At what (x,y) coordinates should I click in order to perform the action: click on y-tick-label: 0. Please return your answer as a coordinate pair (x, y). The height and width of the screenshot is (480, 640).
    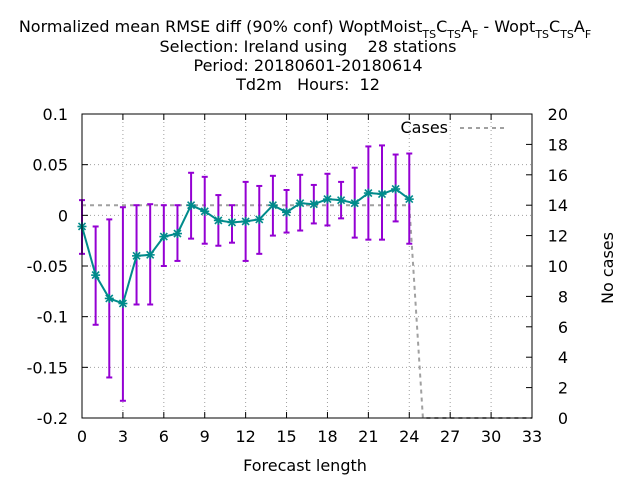
    Looking at the image, I should click on (63, 215).